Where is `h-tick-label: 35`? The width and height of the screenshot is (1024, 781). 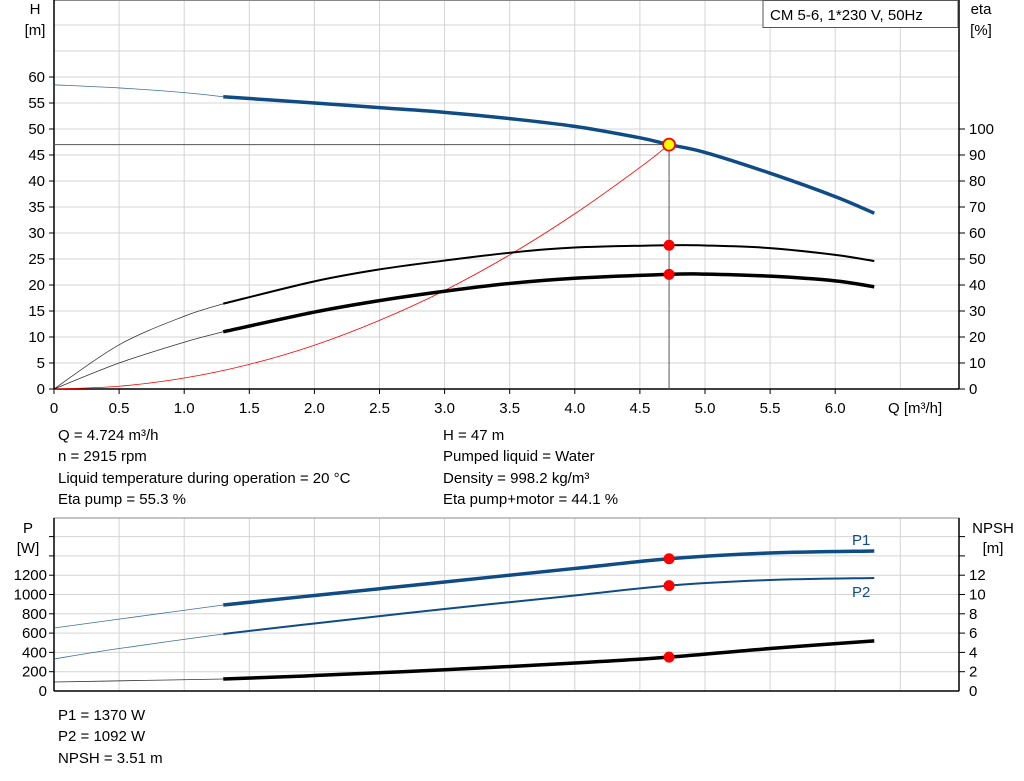 h-tick-label: 35 is located at coordinates (36, 207).